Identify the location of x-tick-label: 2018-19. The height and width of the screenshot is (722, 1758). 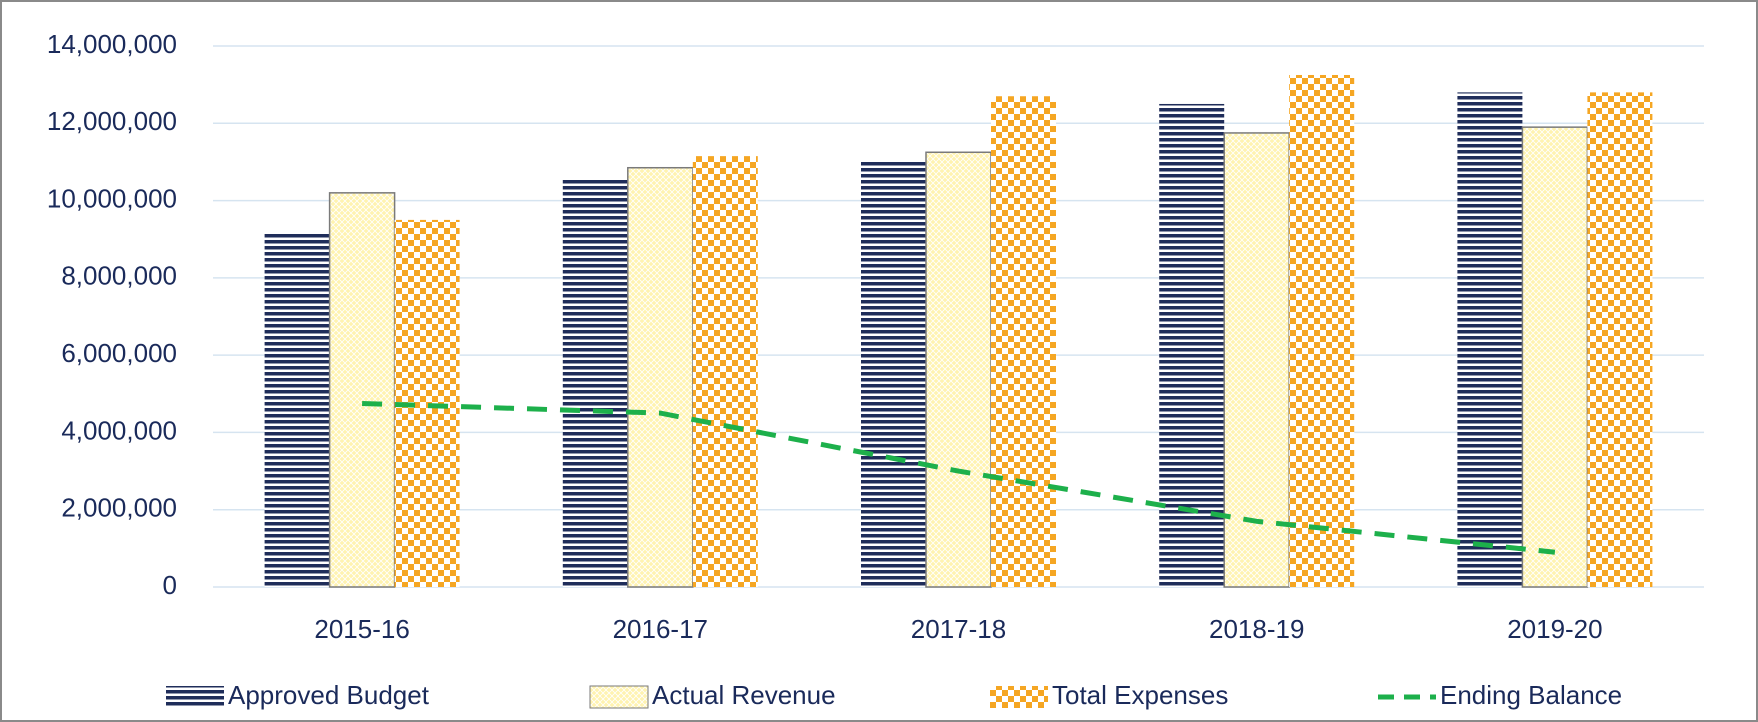
(1256, 629).